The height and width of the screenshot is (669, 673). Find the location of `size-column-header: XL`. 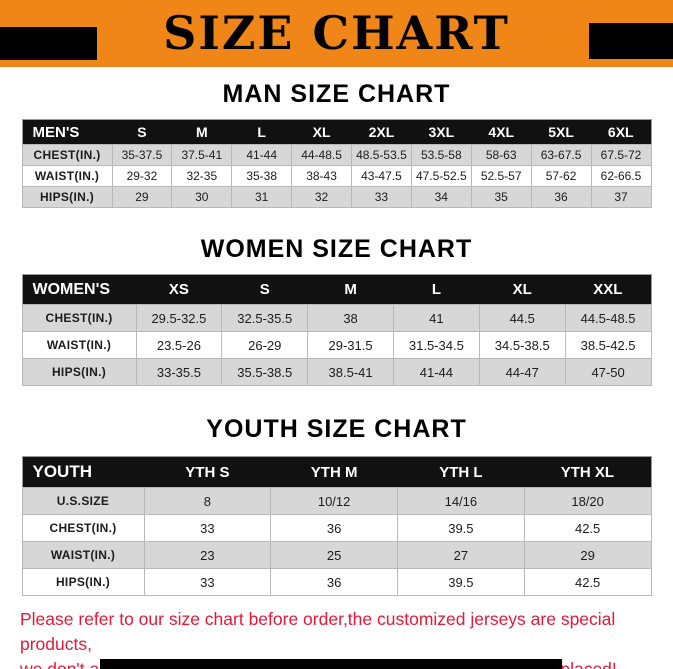

size-column-header: XL is located at coordinates (522, 289).